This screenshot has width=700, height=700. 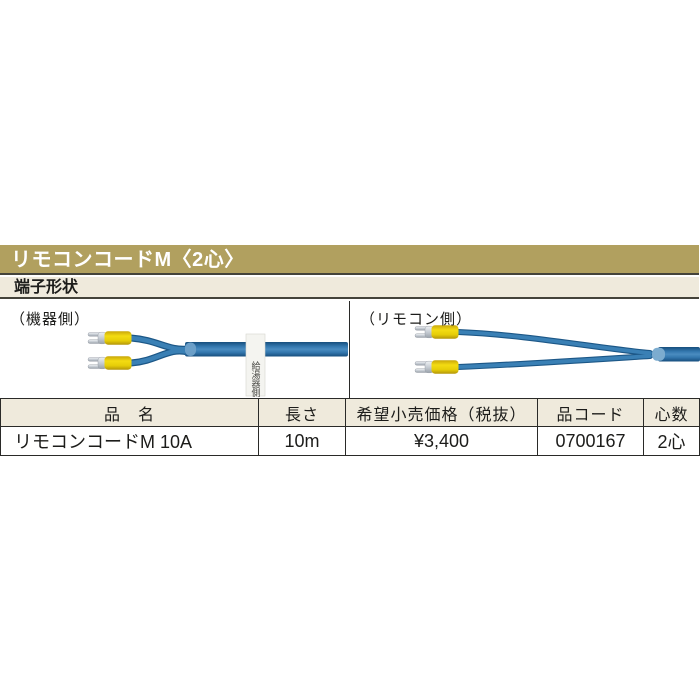 What do you see at coordinates (217, 364) in the screenshot?
I see `equipment-side-cable-illustration: 給湯器側` at bounding box center [217, 364].